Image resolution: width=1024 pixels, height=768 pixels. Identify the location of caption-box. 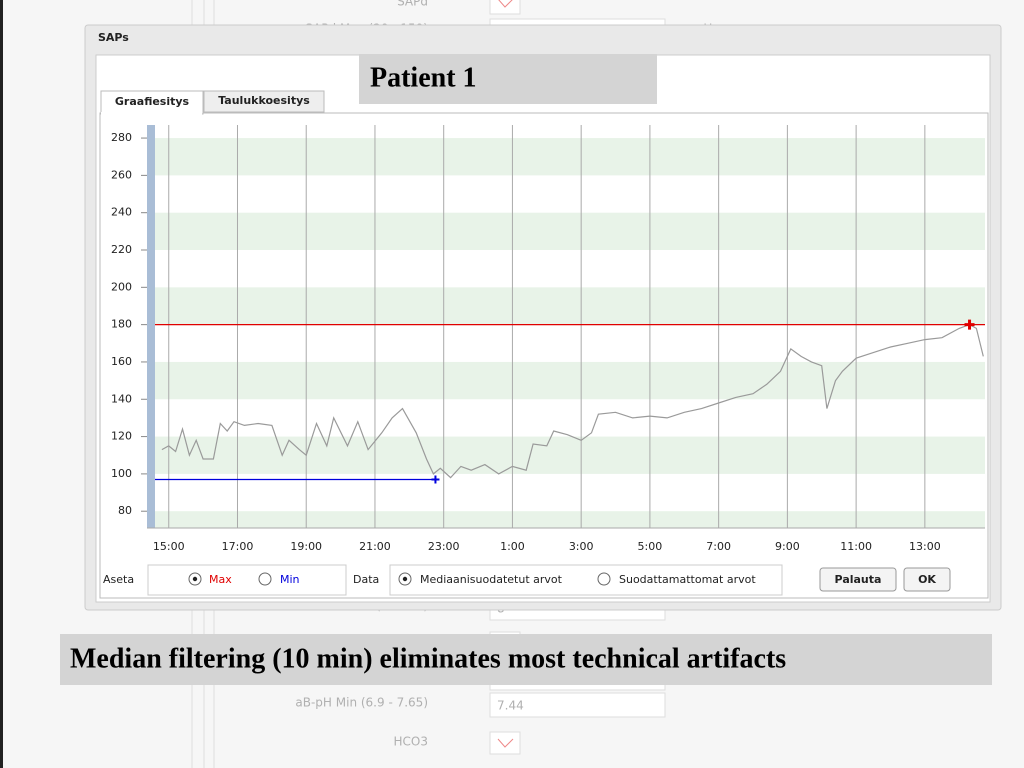
(526, 659).